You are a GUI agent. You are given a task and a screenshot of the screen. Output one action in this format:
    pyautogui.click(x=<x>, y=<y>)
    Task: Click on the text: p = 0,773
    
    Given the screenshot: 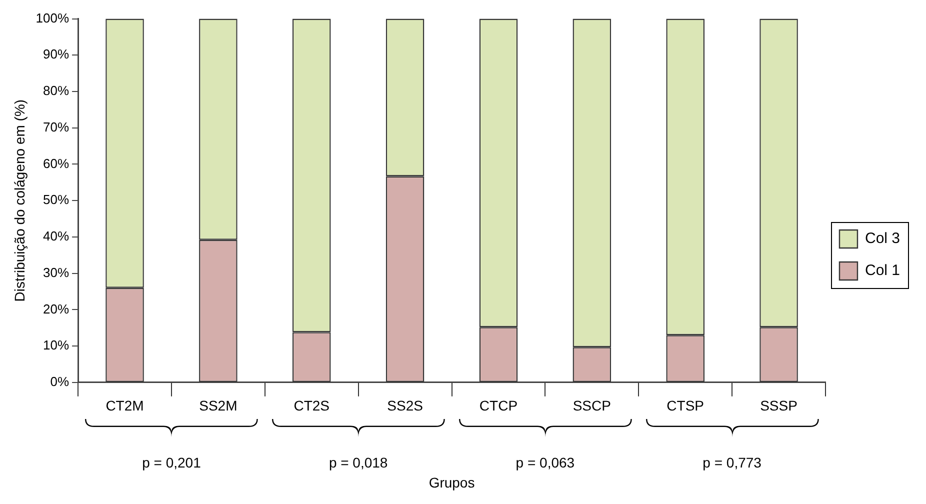 What is the action you would take?
    pyautogui.click(x=732, y=462)
    